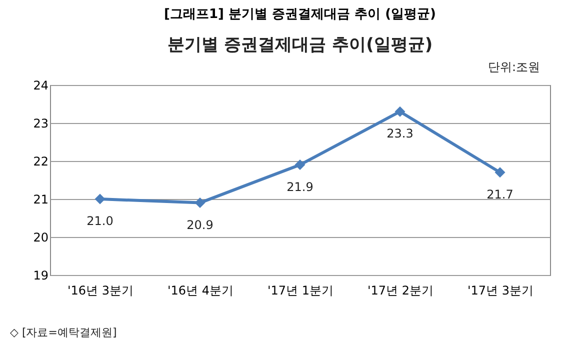  Describe the element at coordinates (300, 187) in the screenshot. I see `data-label: 21.9` at that location.